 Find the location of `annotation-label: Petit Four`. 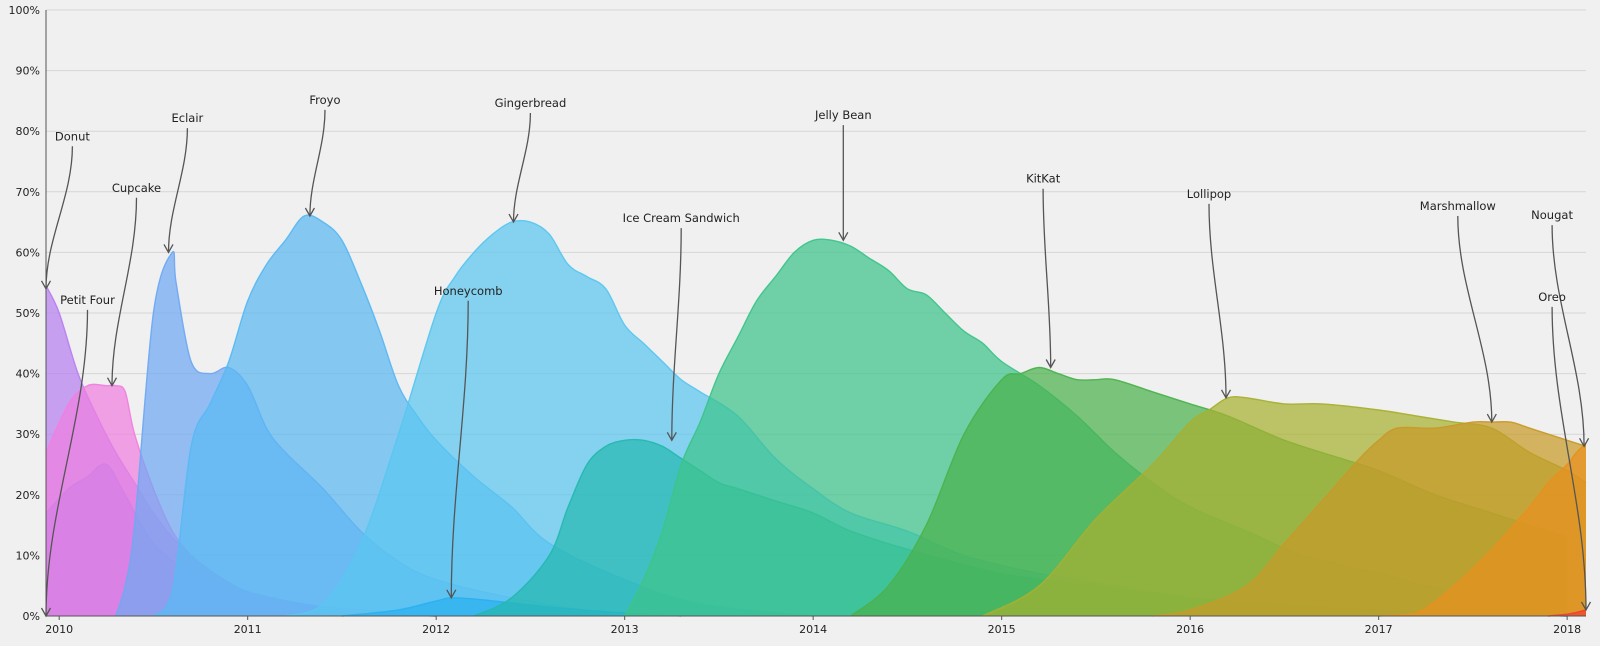

annotation-label: Petit Four is located at coordinates (87, 300).